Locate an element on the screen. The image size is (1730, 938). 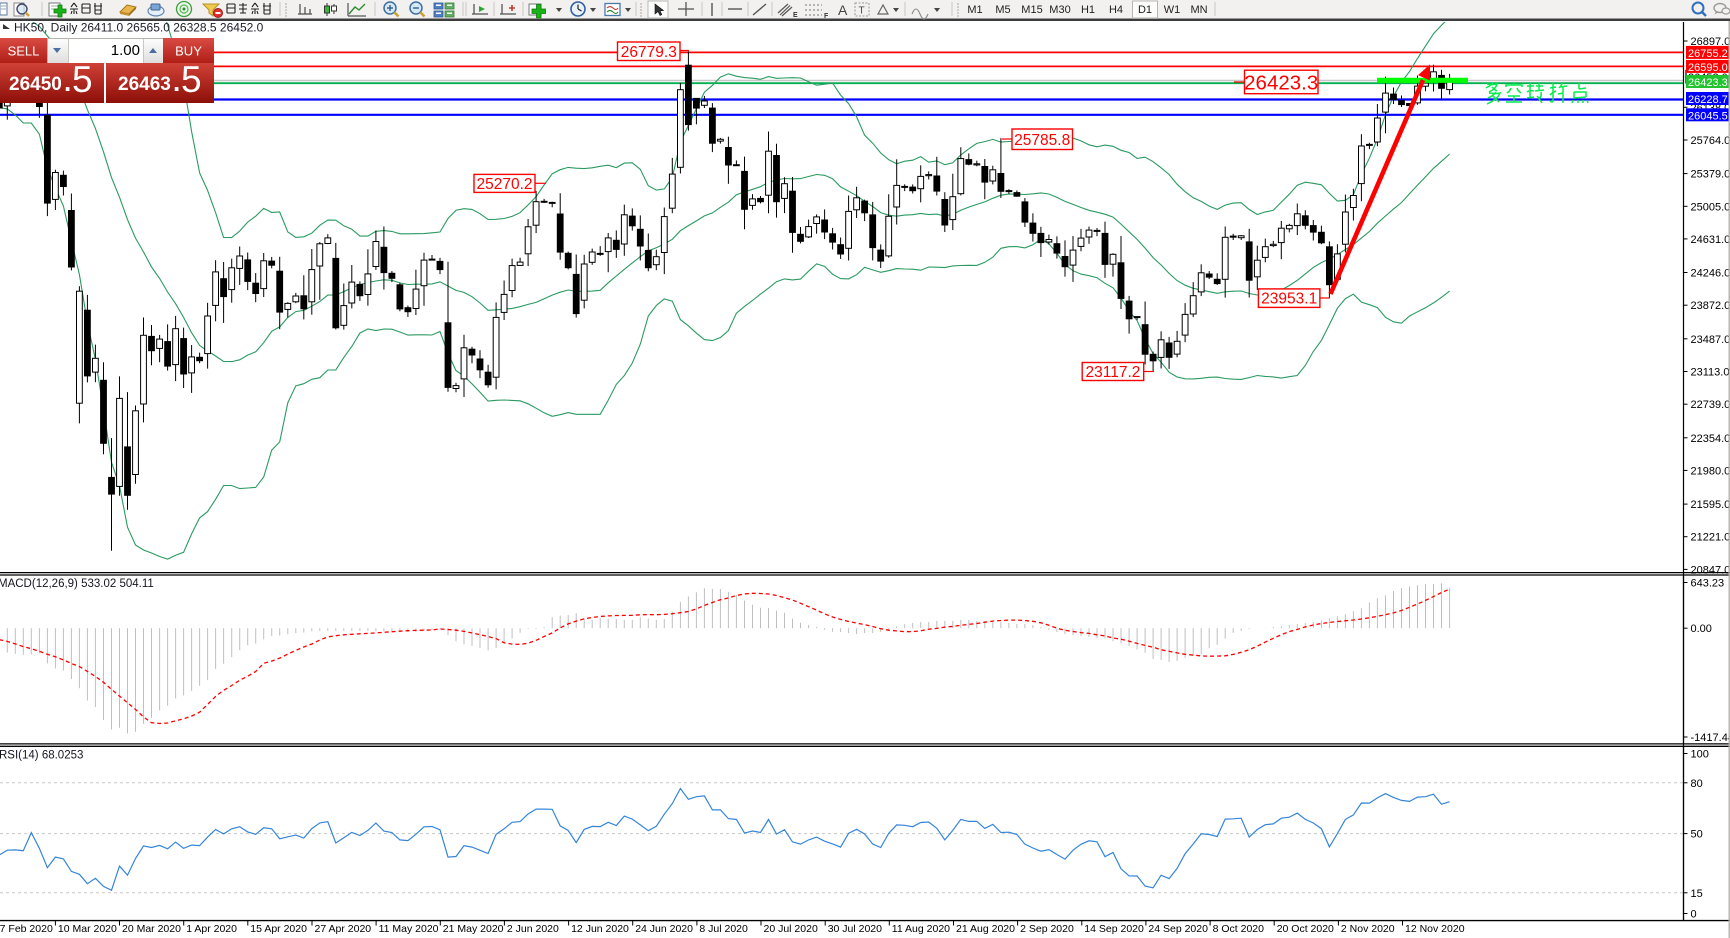
svg-text: 21221.0 is located at coordinates (1710, 538).